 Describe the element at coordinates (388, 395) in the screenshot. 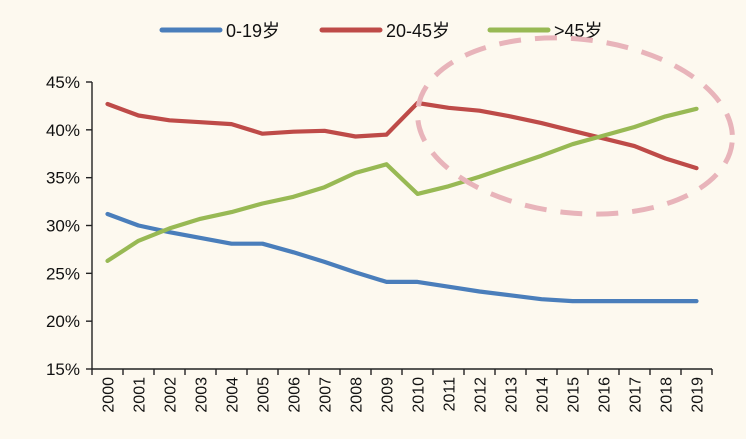

I see `x-tick-label: 2009` at that location.